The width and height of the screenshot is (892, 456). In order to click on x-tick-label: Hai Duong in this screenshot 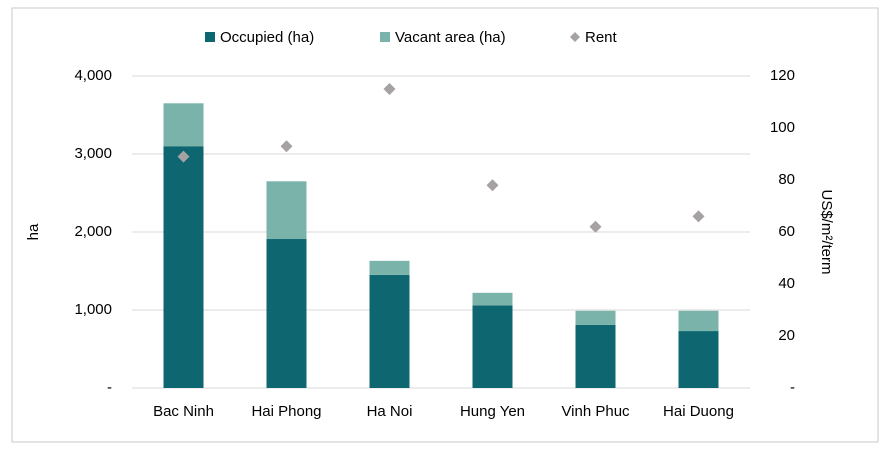, I will do `click(698, 411)`.